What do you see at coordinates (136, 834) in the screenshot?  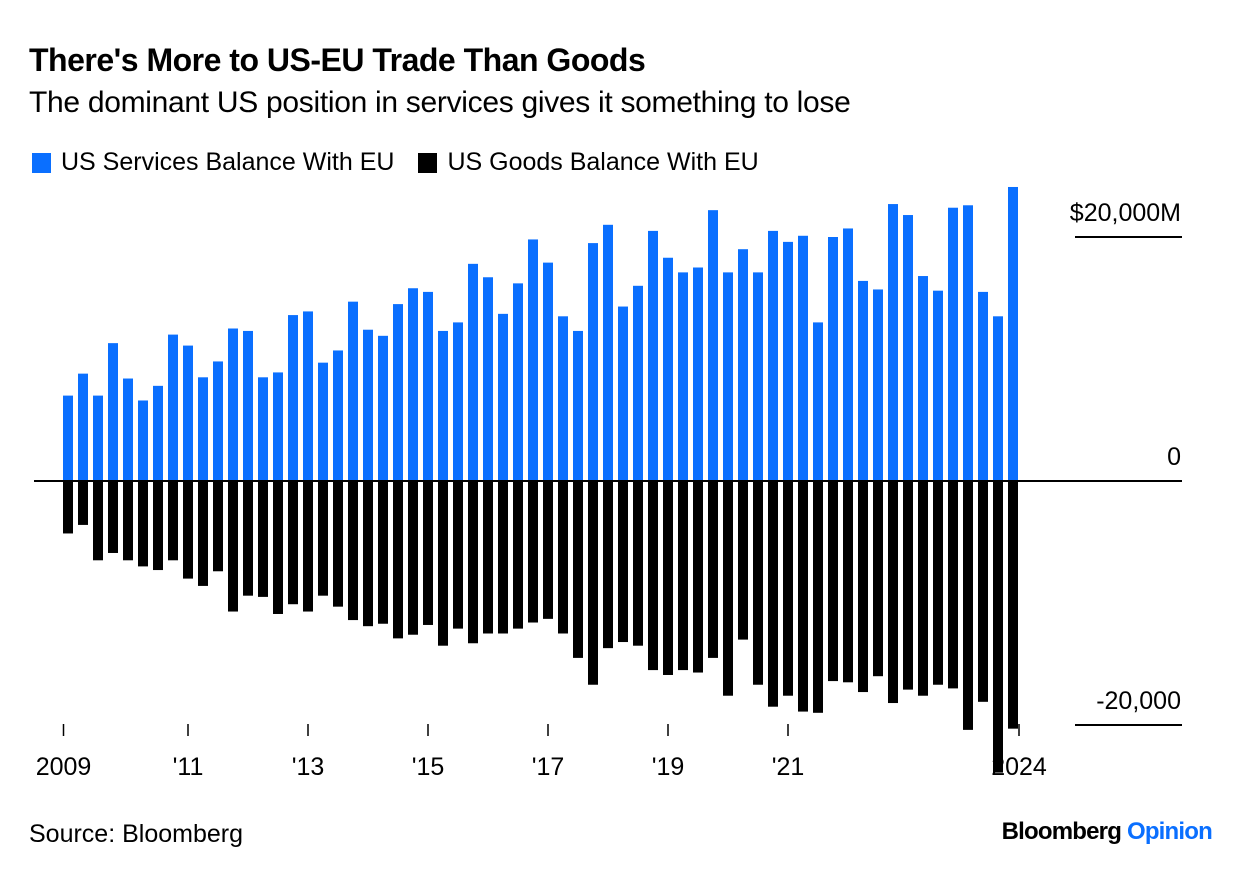 I see `source-note: Source: Bloomberg` at bounding box center [136, 834].